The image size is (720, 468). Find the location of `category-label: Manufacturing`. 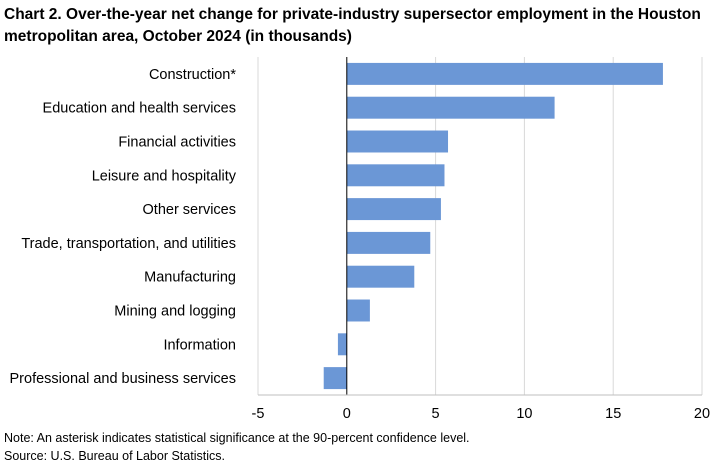

category-label: Manufacturing is located at coordinates (190, 278).